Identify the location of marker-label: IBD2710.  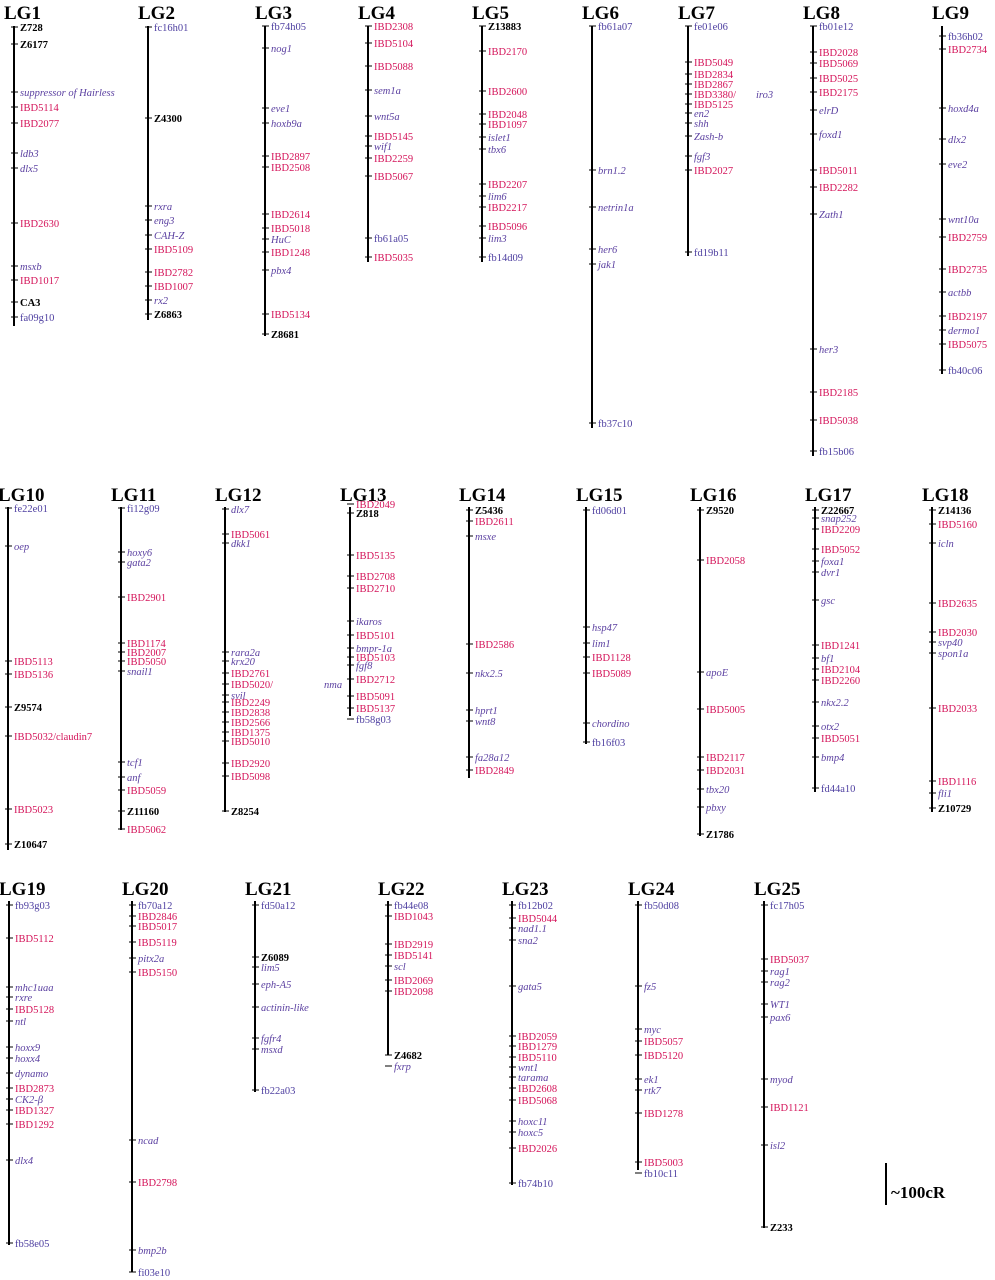
(375, 589).